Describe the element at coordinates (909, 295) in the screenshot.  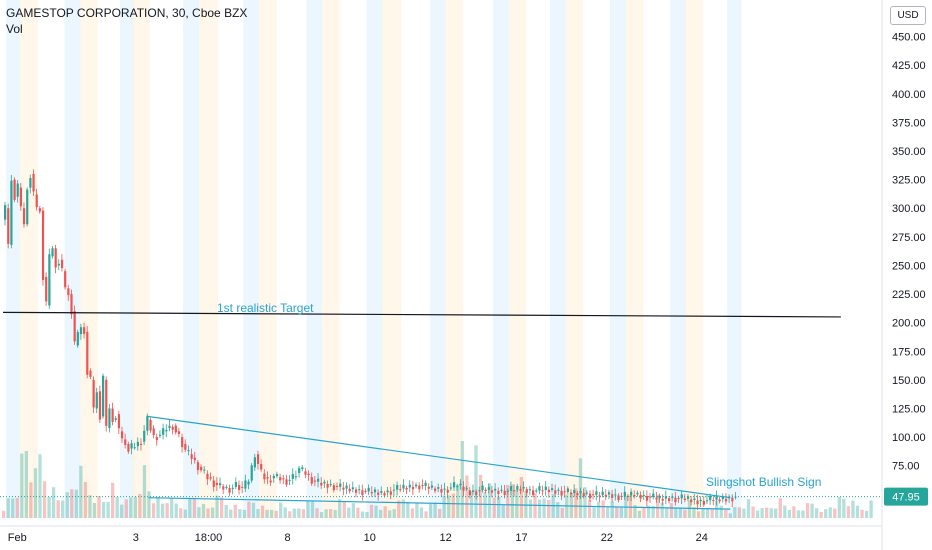
I see `y-tick-label: 225.00` at that location.